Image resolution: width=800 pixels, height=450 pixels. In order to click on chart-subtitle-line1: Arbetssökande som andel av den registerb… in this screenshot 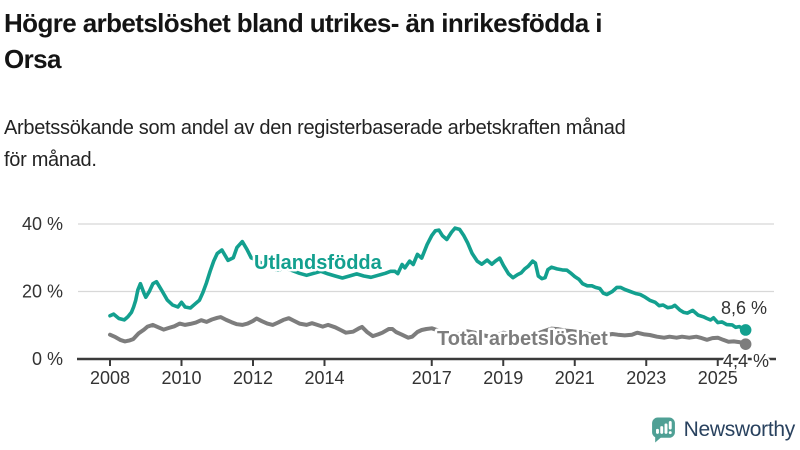, I will do `click(315, 128)`.